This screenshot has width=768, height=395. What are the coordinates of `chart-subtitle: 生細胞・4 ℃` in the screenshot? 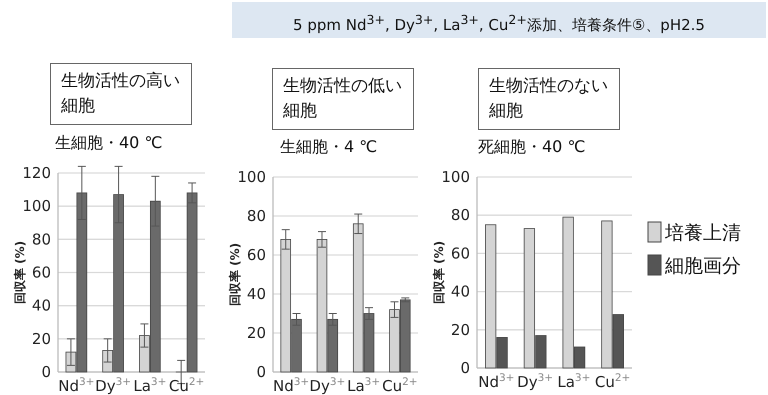 It's located at (329, 147).